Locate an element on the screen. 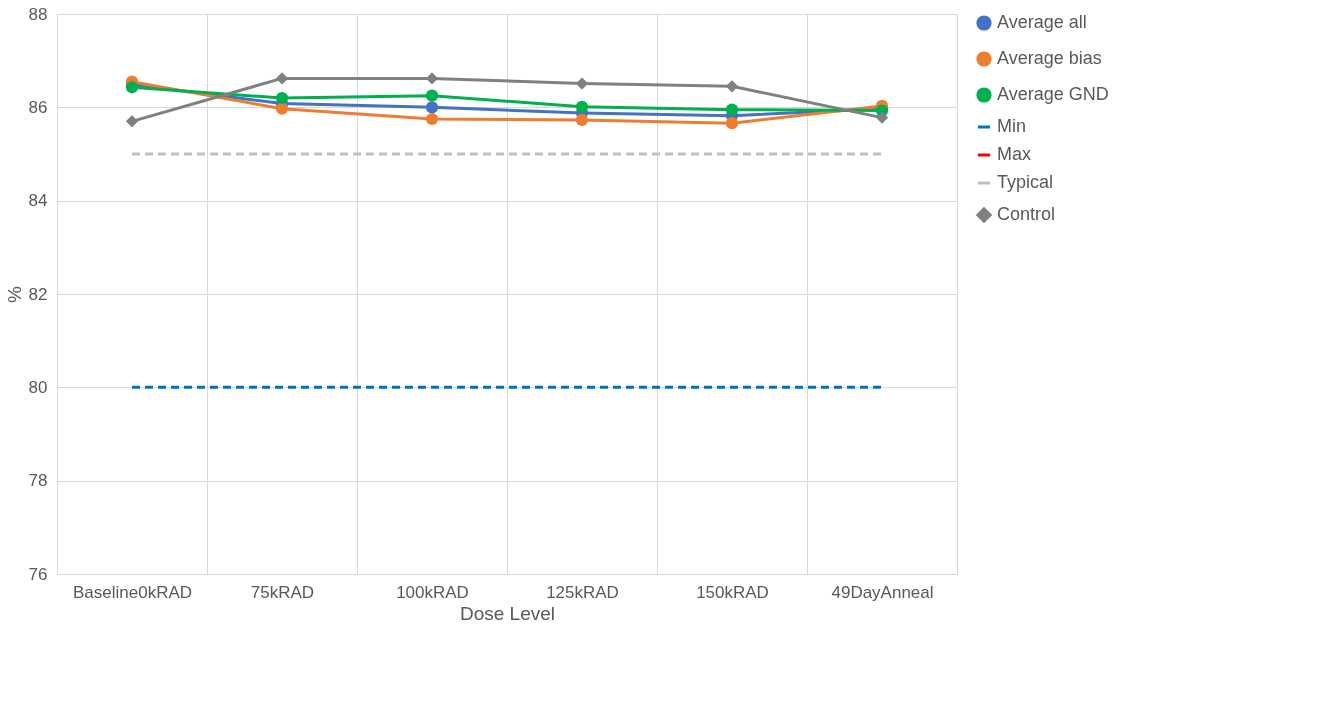 The width and height of the screenshot is (1323, 709). x-tick-label: 75kRAD is located at coordinates (282, 592).